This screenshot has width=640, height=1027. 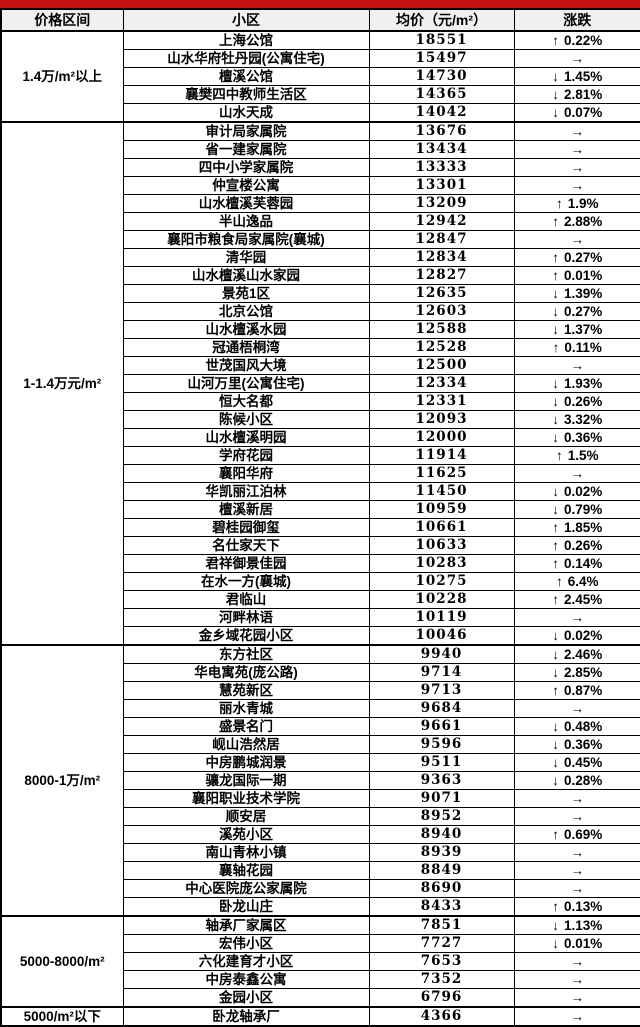 I want to click on change-cell: ↓ 2.46%, so click(x=576, y=654).